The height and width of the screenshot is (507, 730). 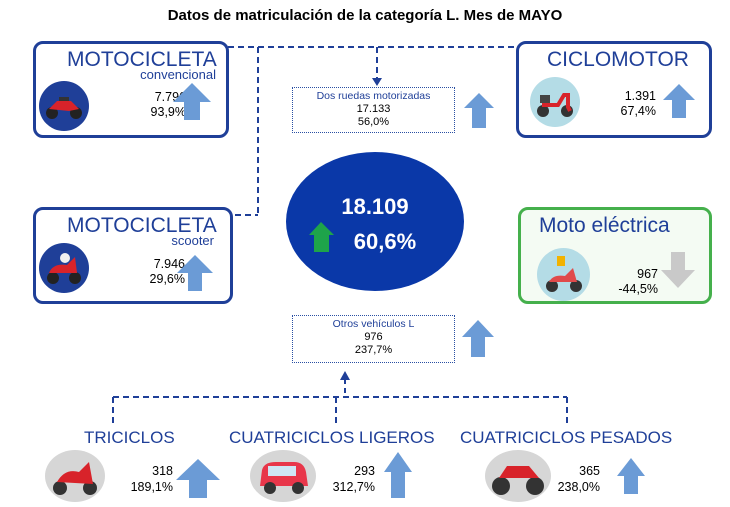 I want to click on value: 293, so click(x=364, y=471).